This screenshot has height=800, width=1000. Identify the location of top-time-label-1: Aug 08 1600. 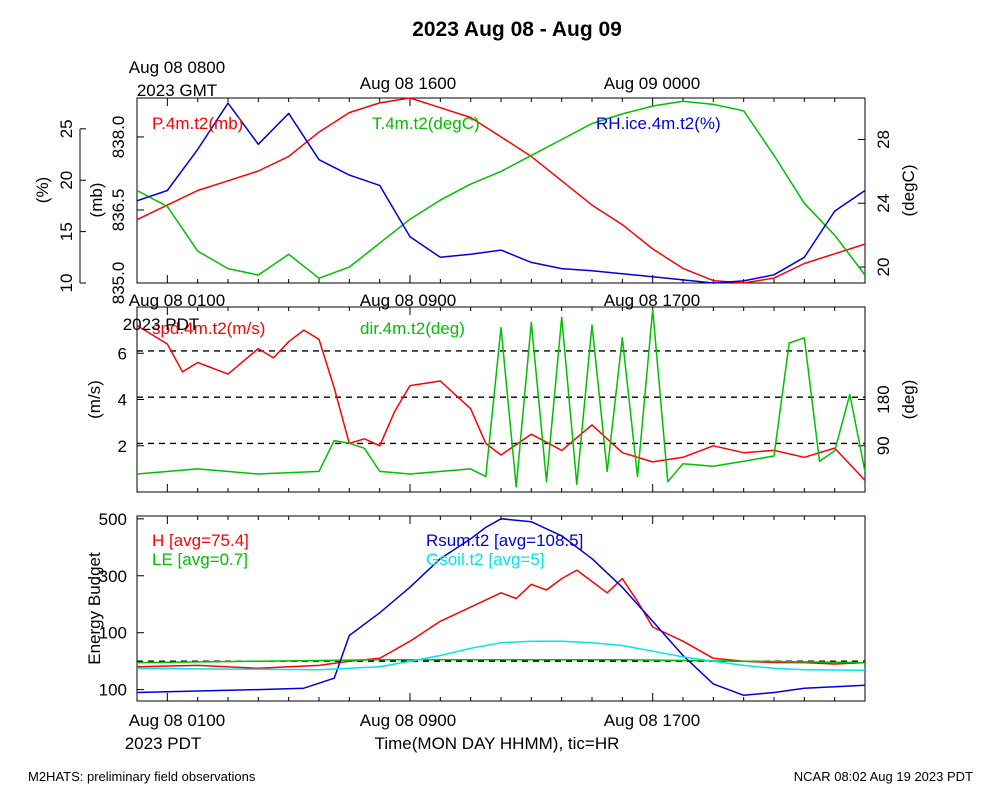
(408, 83).